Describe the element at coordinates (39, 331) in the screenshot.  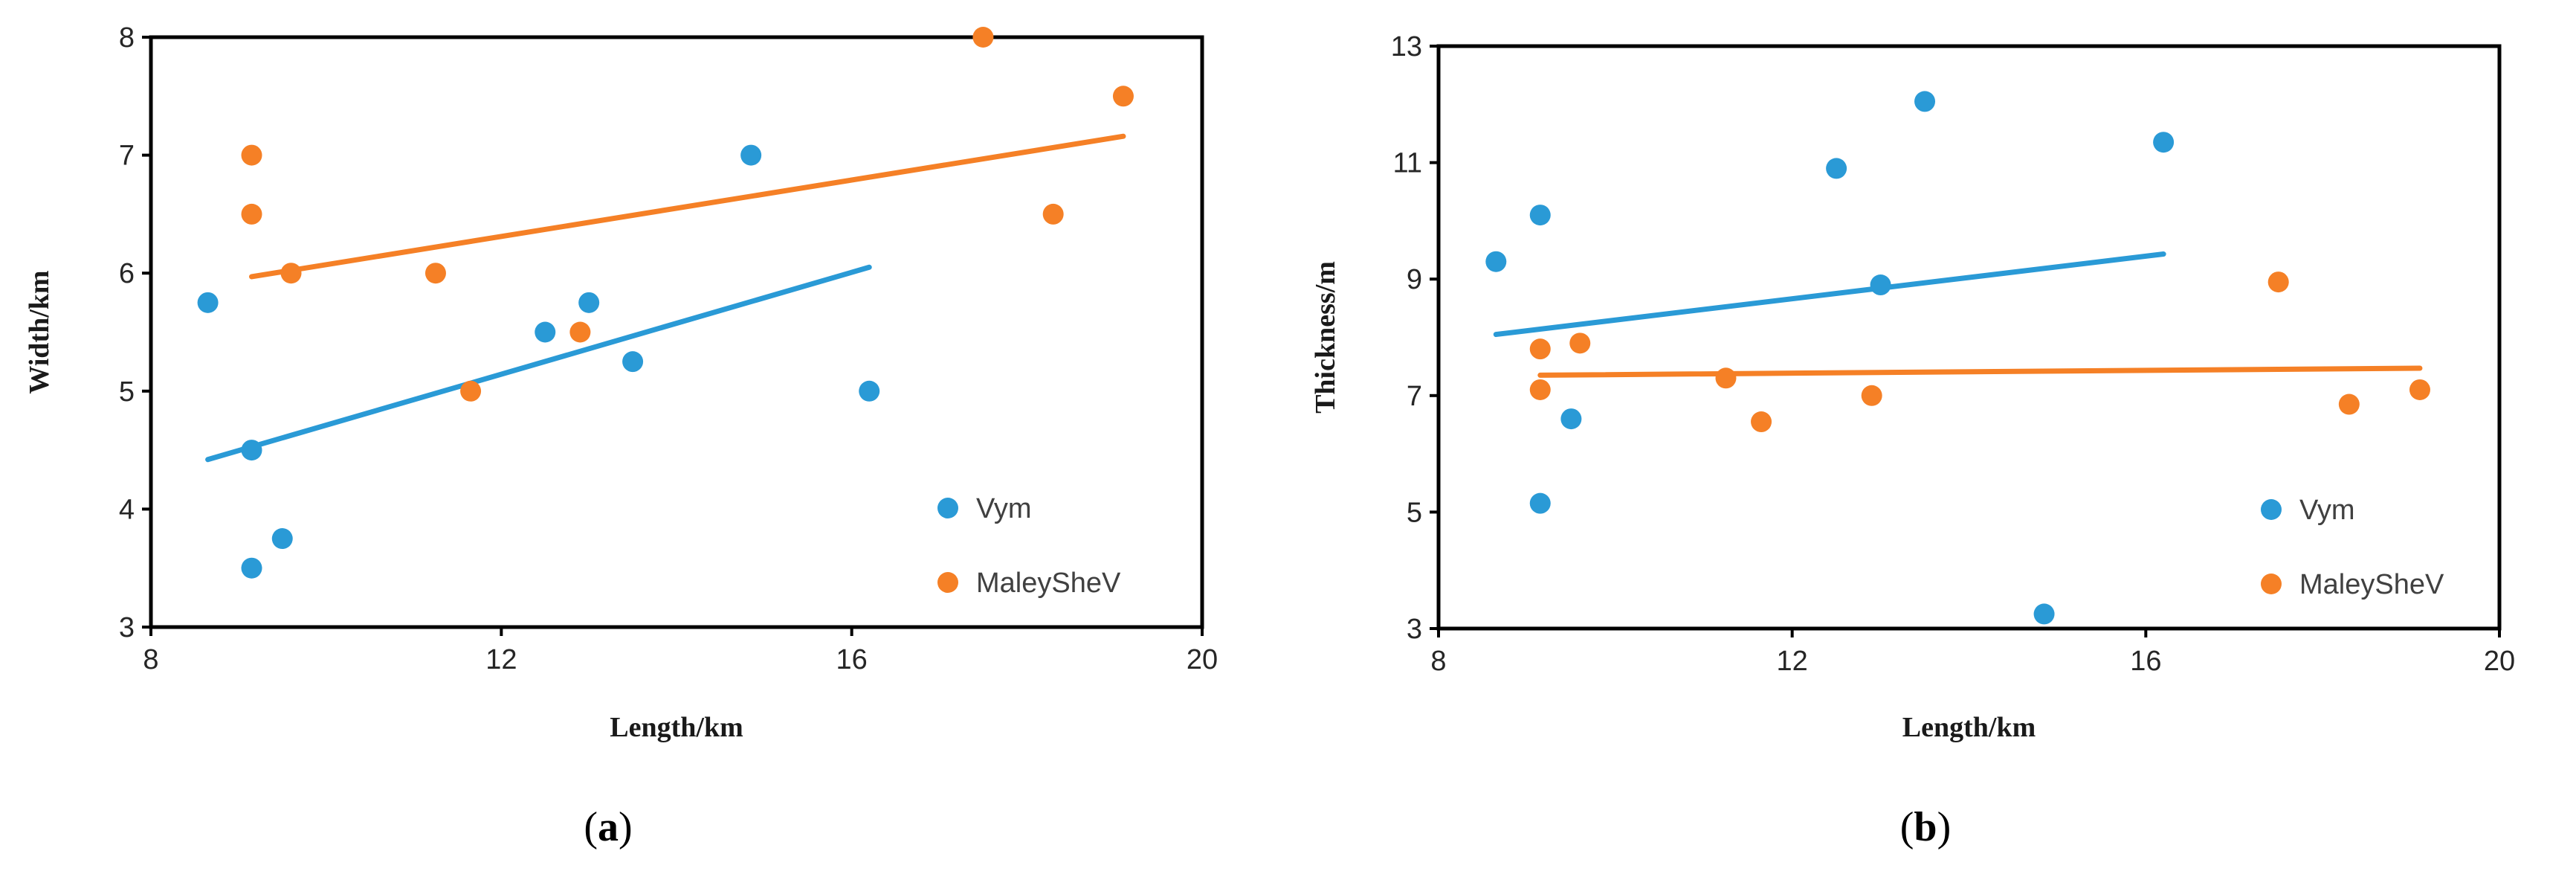
I see `y-axis-title: Width/km` at that location.